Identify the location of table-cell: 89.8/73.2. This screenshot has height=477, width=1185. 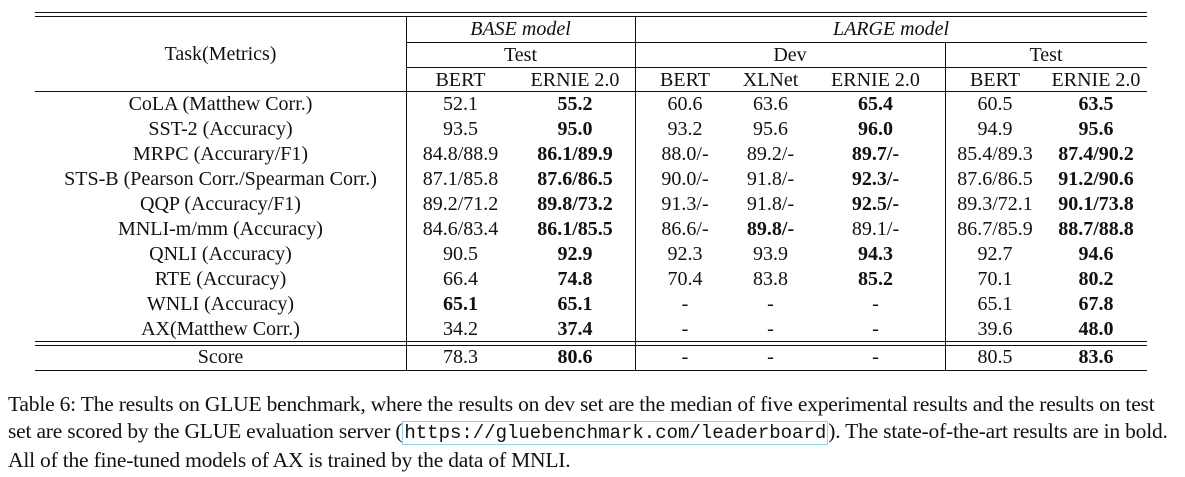
(575, 204).